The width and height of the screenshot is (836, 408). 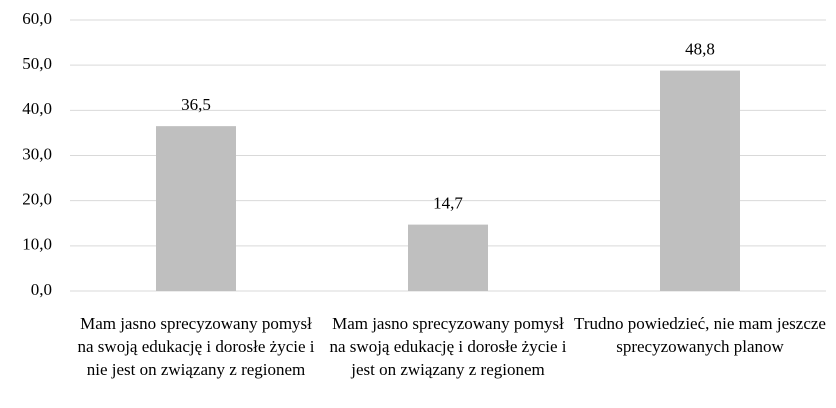 I want to click on value-label: 36,5, so click(x=196, y=104).